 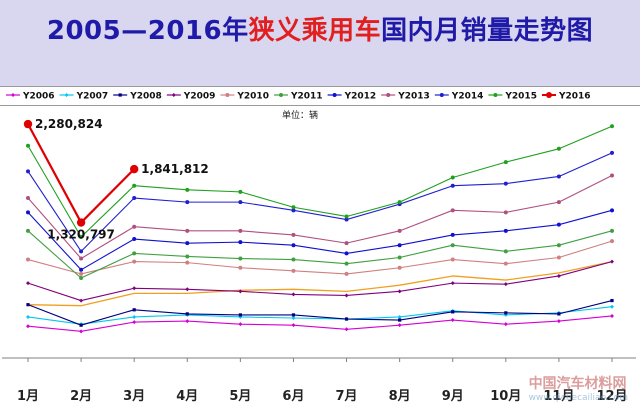 What do you see at coordinates (441, 95) in the screenshot?
I see `legend-marker-y2014` at bounding box center [441, 95].